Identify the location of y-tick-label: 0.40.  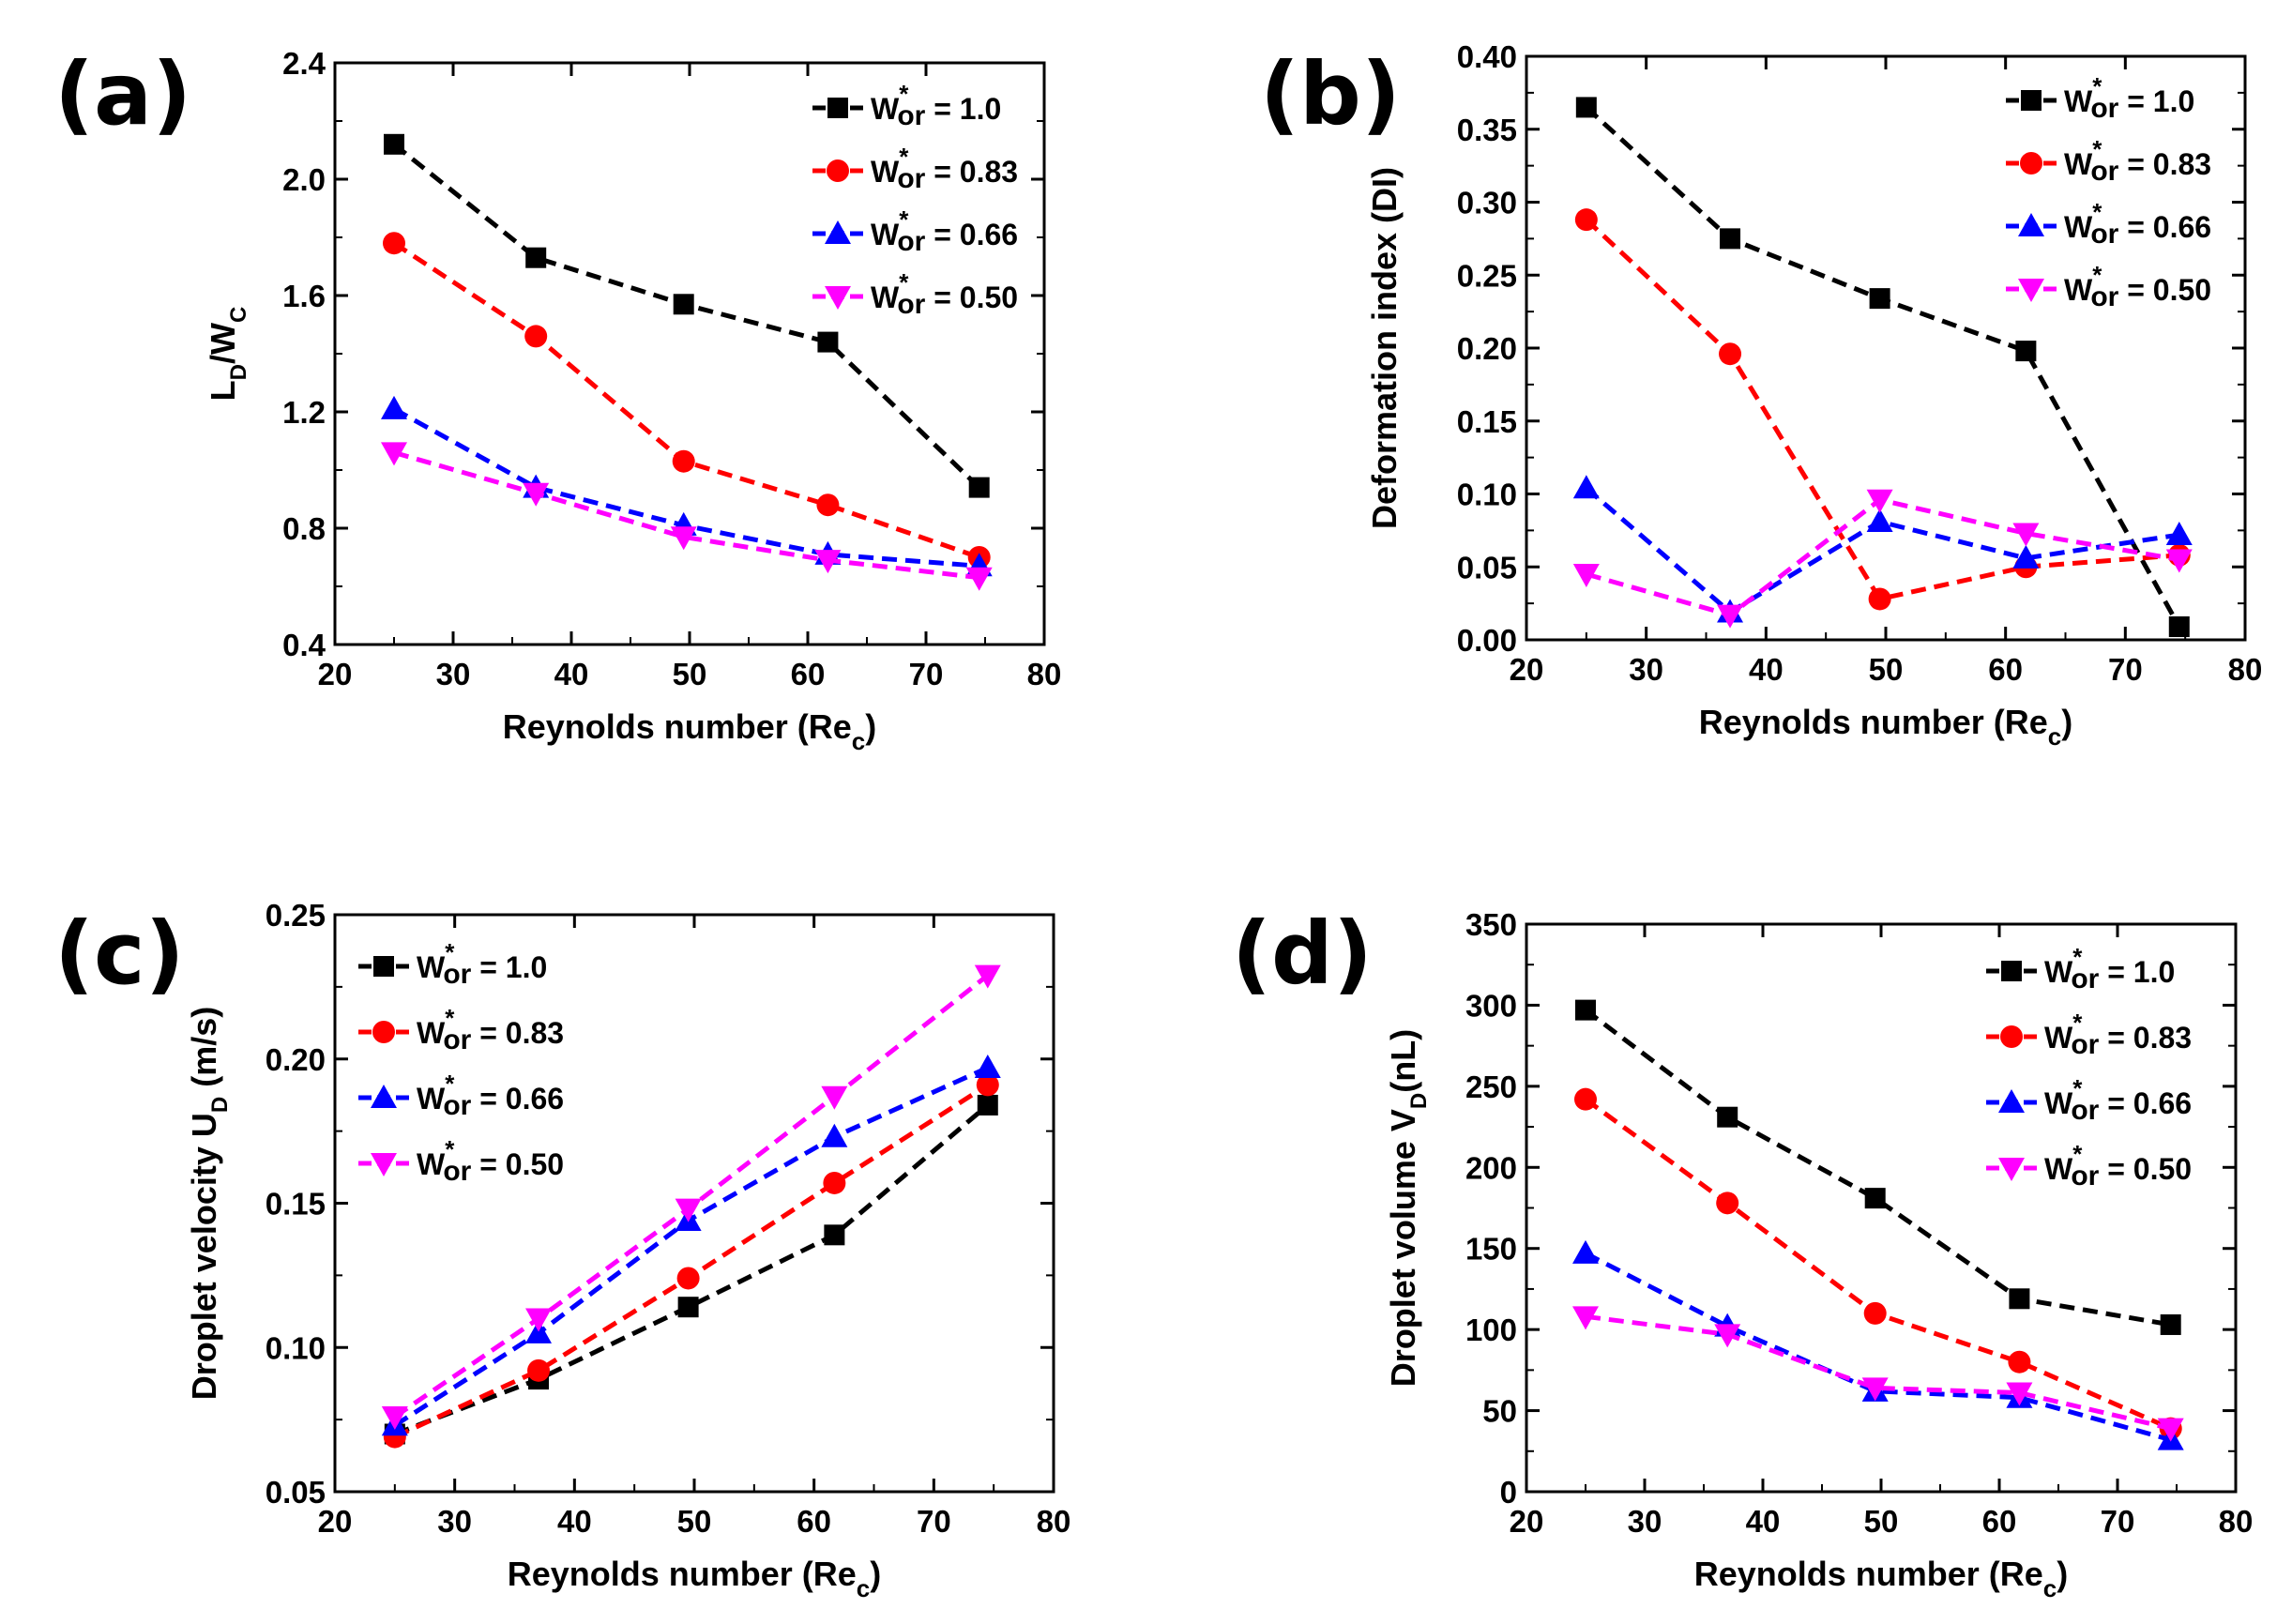
(1487, 57).